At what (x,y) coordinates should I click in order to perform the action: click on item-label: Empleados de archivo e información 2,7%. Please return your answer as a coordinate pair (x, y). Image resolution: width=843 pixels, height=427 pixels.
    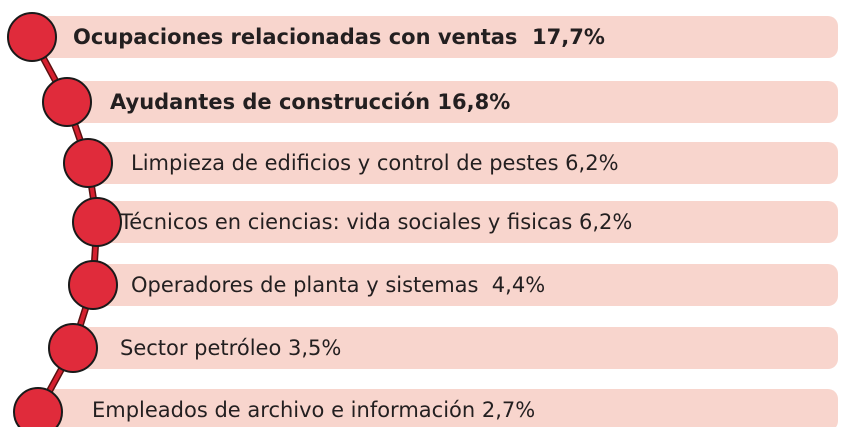
    Looking at the image, I should click on (313, 410).